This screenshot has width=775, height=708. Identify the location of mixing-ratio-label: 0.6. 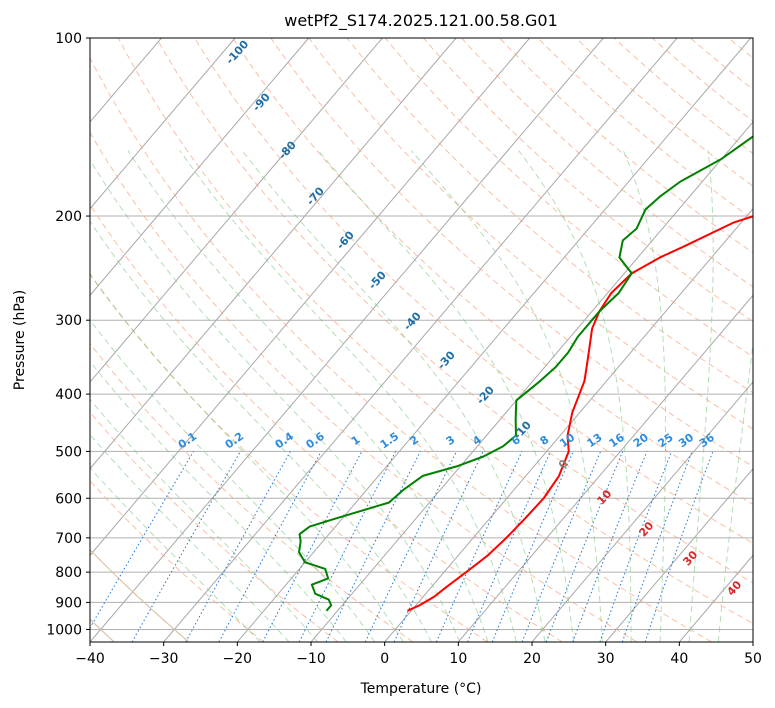
(315, 440).